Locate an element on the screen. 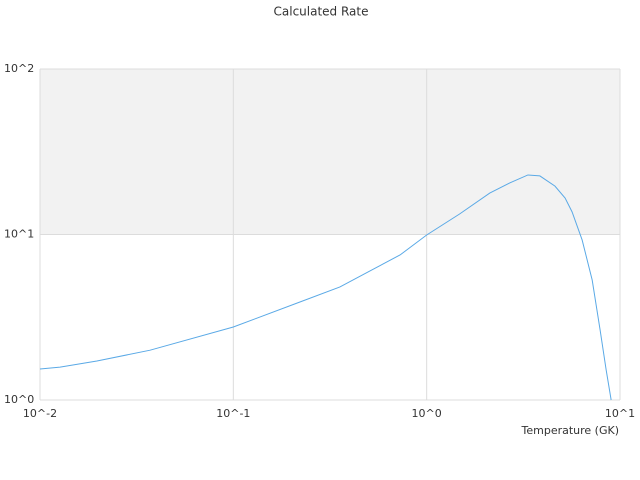  x-tick-label: 10^-2 is located at coordinates (40, 413).